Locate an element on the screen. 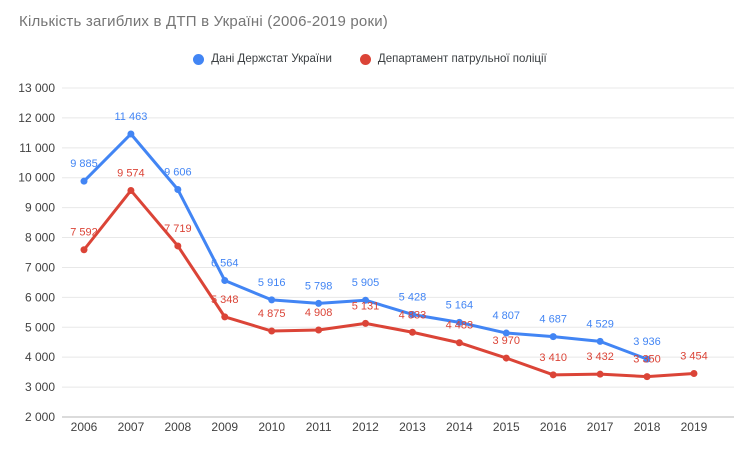 This screenshot has height=457, width=740. x-axis-tick-label: 2010 is located at coordinates (271, 427).